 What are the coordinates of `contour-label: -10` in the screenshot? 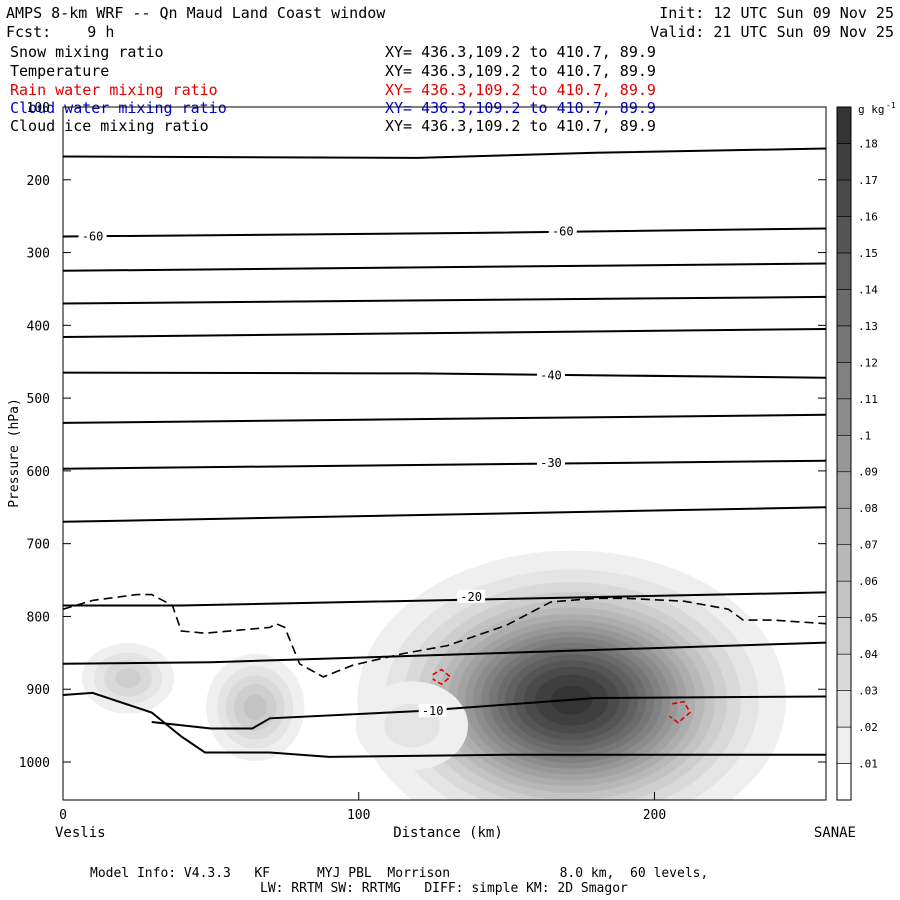 It's located at (433, 711).